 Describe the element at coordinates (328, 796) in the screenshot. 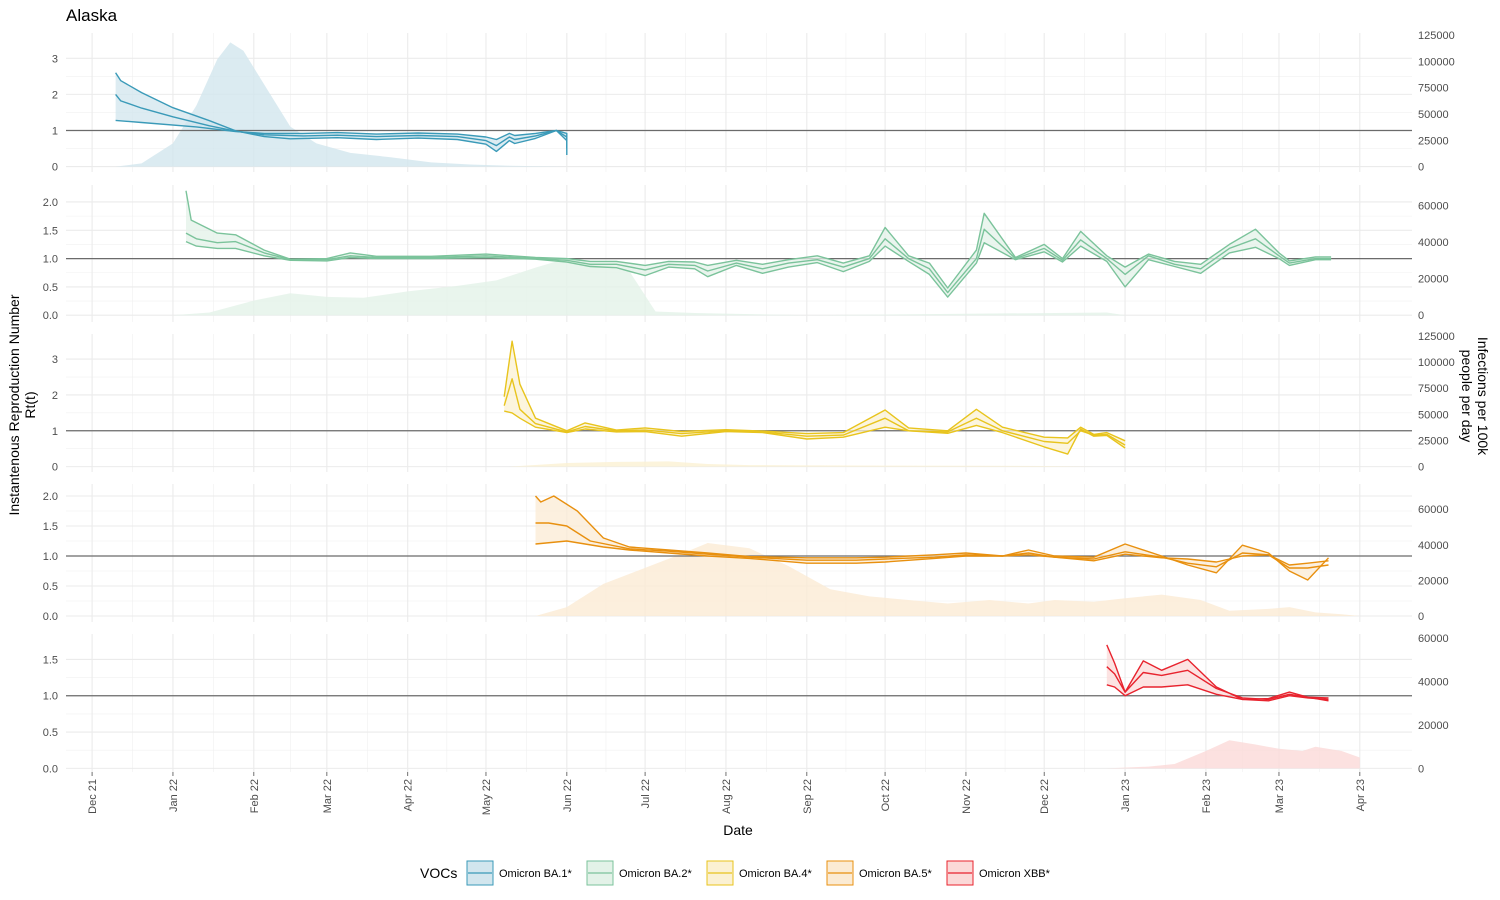

I see `x-tick-label: Mar 22` at that location.